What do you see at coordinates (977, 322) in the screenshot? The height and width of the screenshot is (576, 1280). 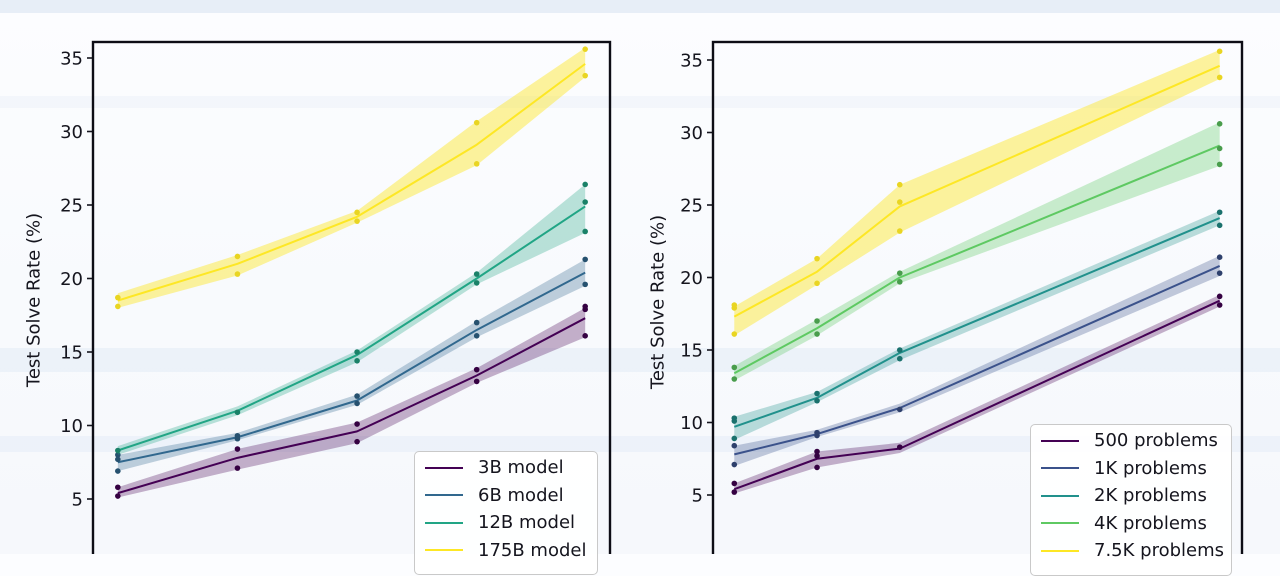 I see `trend-line` at bounding box center [977, 322].